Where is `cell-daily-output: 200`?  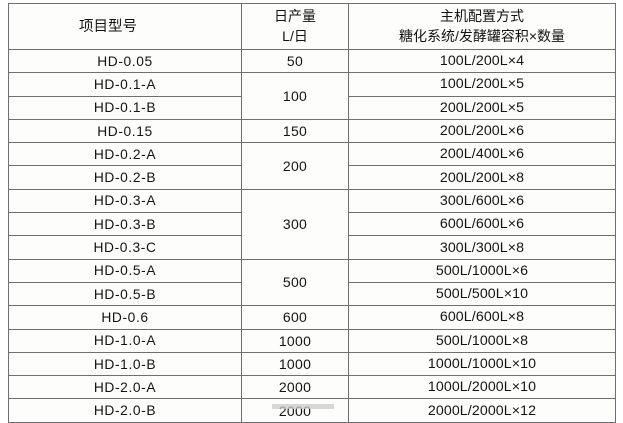
cell-daily-output: 200 is located at coordinates (295, 166).